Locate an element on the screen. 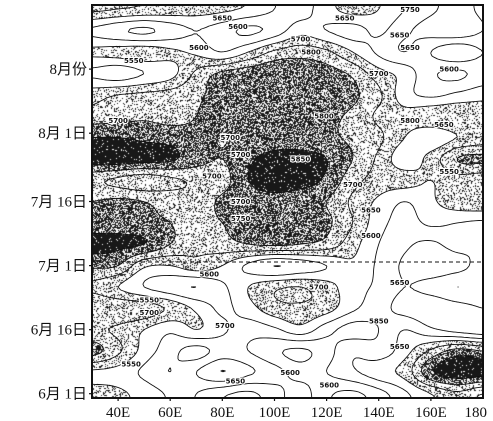 The height and width of the screenshot is (421, 493). x-tick-label: 40E is located at coordinates (118, 413).